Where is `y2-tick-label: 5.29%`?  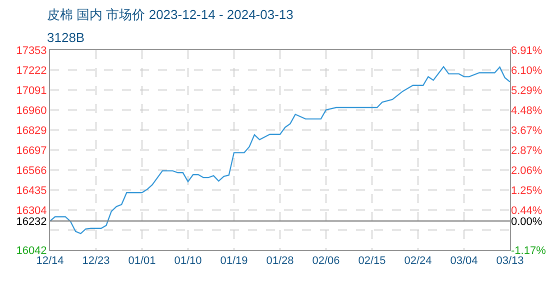
y2-tick-label: 5.29% is located at coordinates (526, 90).